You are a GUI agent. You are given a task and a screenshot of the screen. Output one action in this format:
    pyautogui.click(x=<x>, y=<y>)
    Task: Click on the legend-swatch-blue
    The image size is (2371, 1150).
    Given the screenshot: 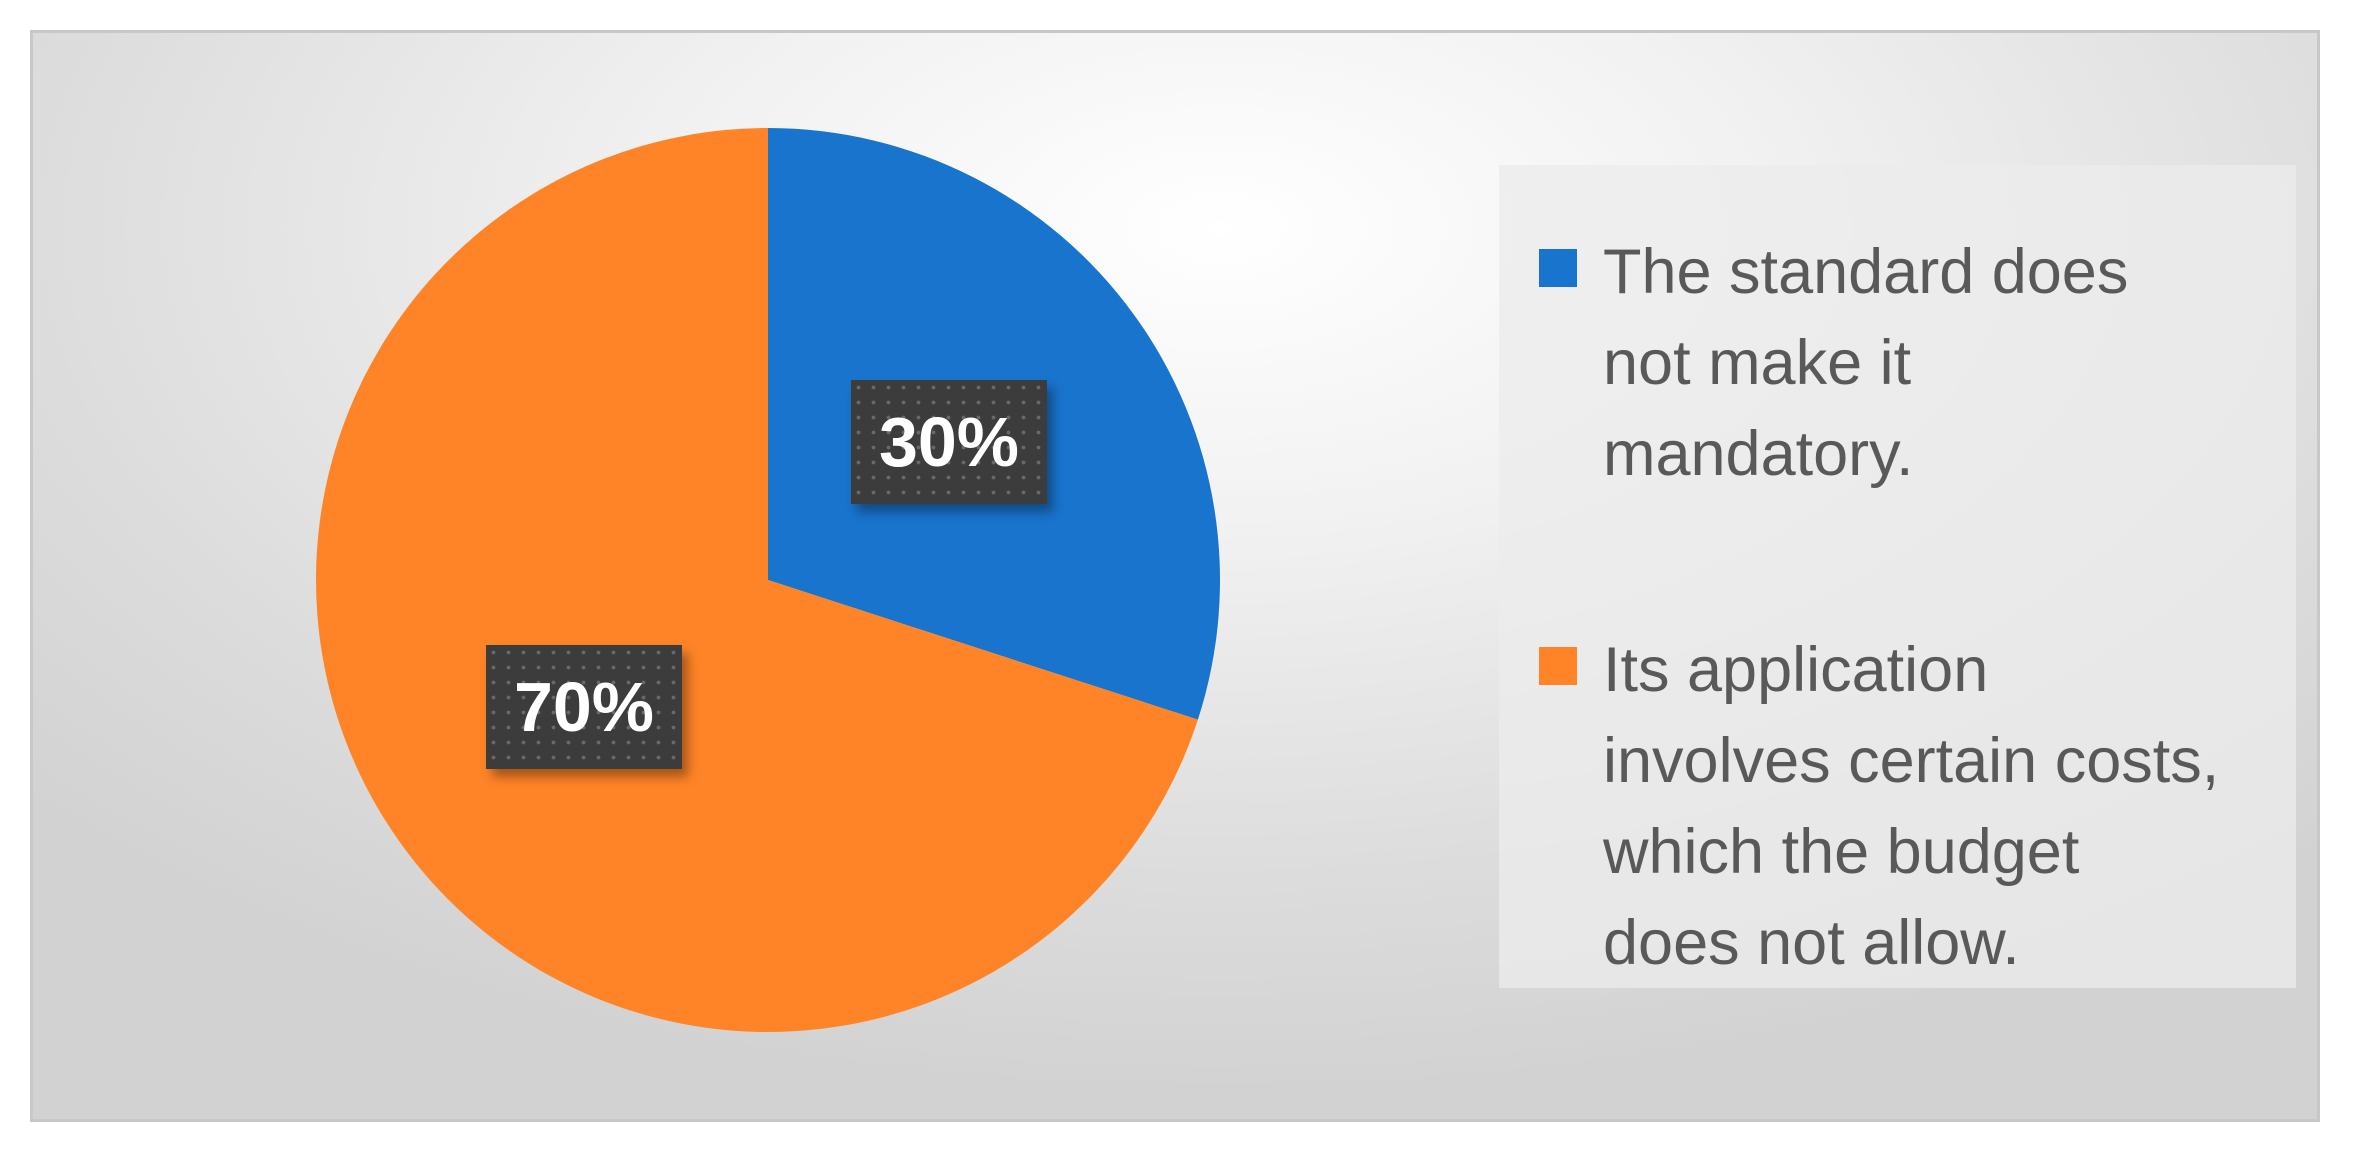 What is the action you would take?
    pyautogui.click(x=1558, y=268)
    